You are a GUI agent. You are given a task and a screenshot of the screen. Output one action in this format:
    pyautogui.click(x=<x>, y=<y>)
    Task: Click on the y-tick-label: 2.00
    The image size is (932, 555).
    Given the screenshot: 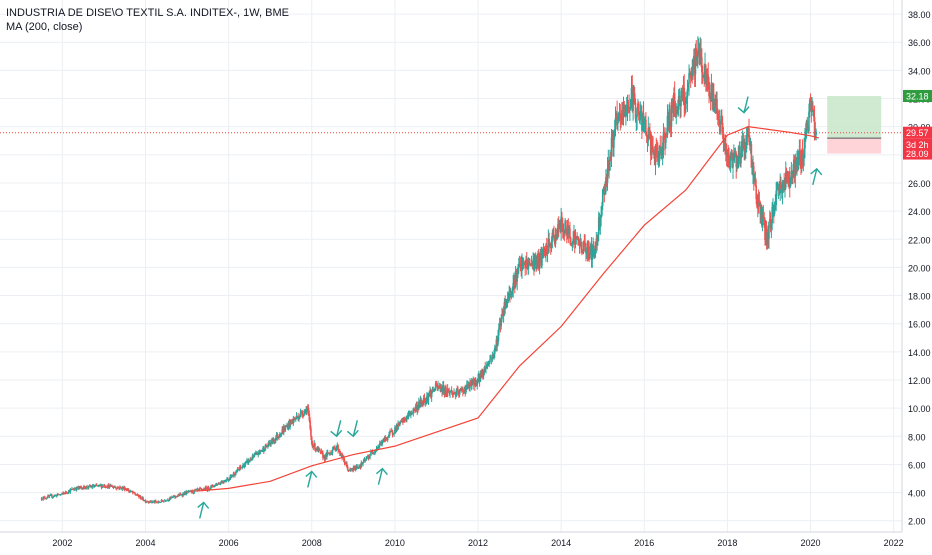 What is the action you would take?
    pyautogui.click(x=917, y=522)
    